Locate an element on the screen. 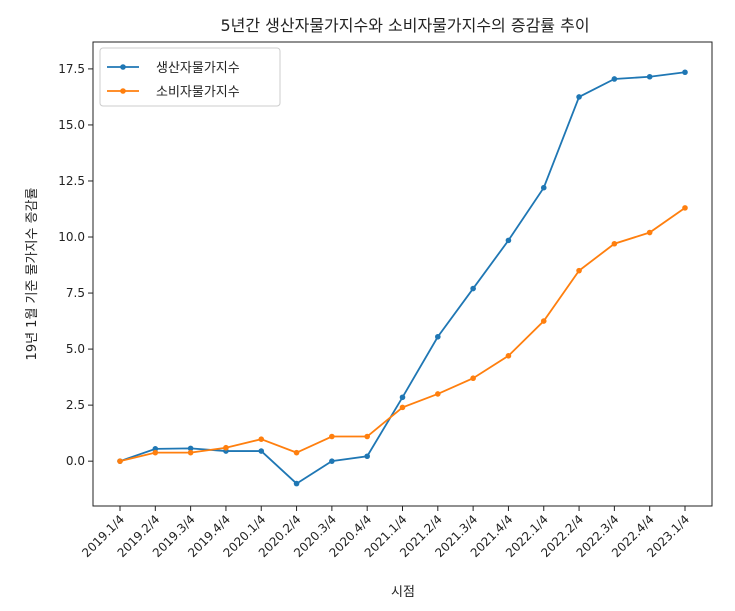 The height and width of the screenshot is (611, 735). y-axis-label: 19년 1월 기준 물가지수 증감률 is located at coordinates (32, 274).